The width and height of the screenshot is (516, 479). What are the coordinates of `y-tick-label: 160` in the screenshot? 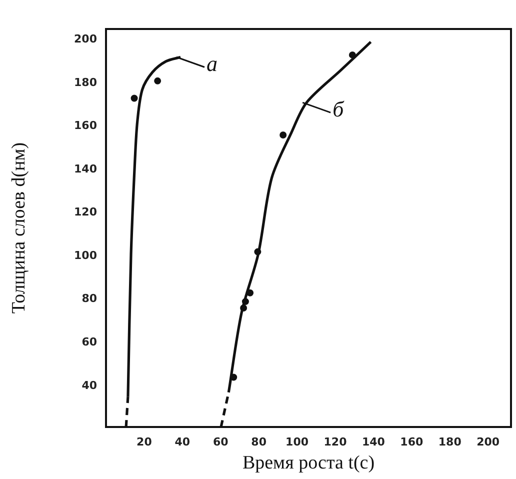 It's located at (86, 125).